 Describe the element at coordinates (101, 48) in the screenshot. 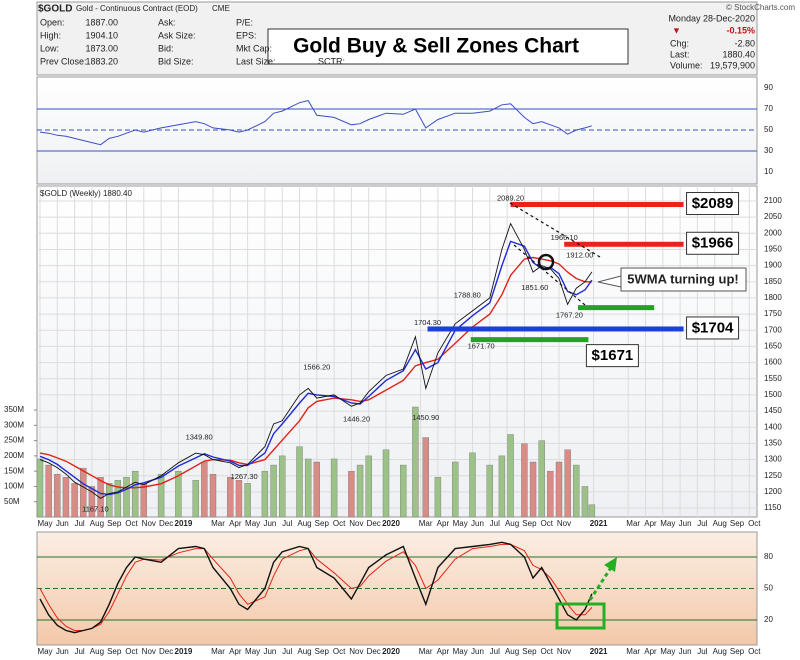

I see `field-value: 1873.00` at that location.